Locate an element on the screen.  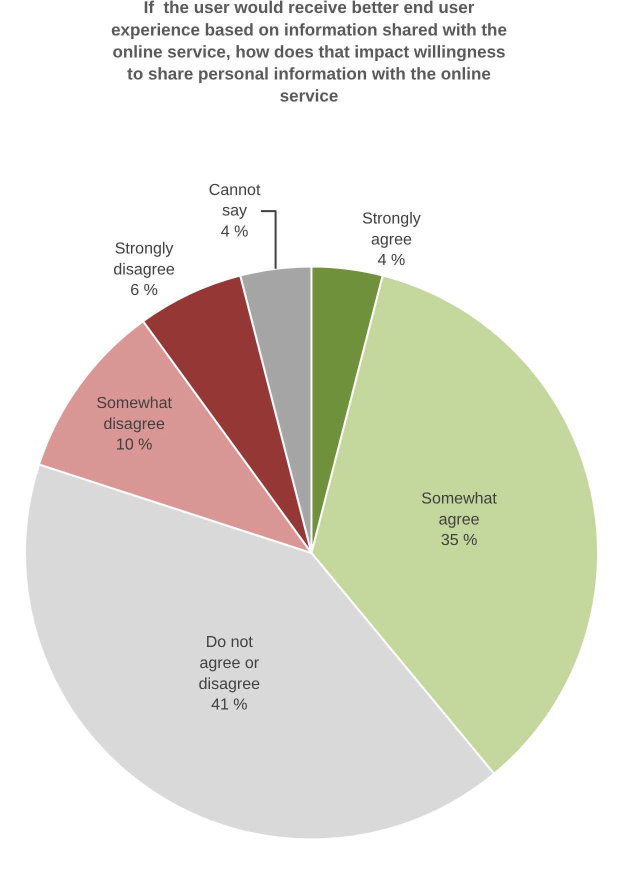
slice-label: Somewhat disagree is located at coordinates (134, 414).